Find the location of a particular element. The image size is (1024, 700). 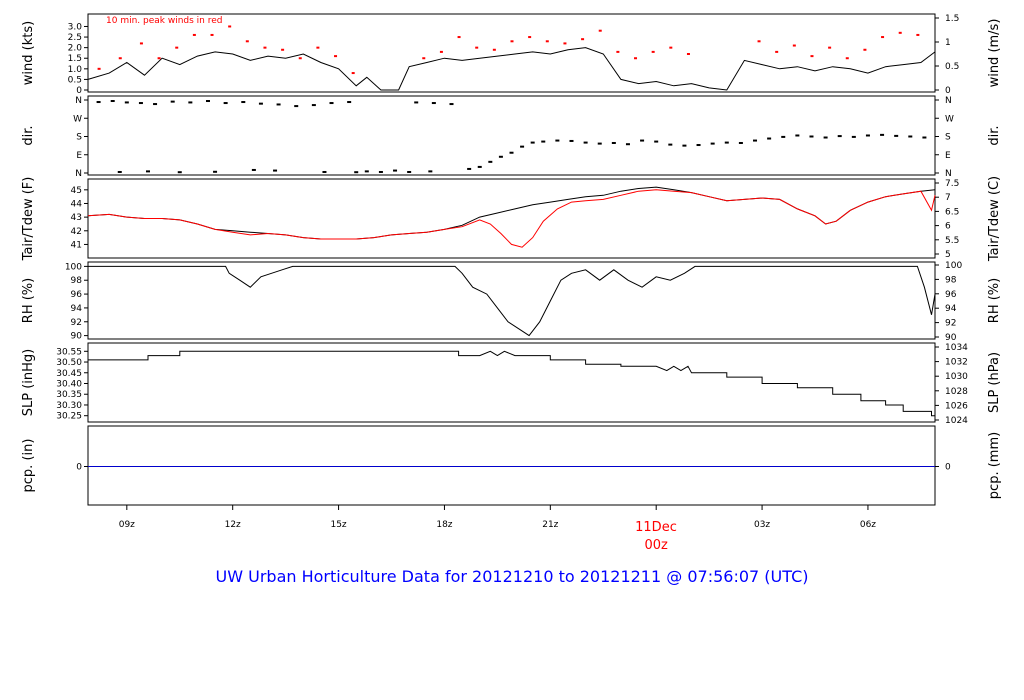

pcp-panel: pcp. (in) pcp. (mm) 0 0 is located at coordinates (511, 465).